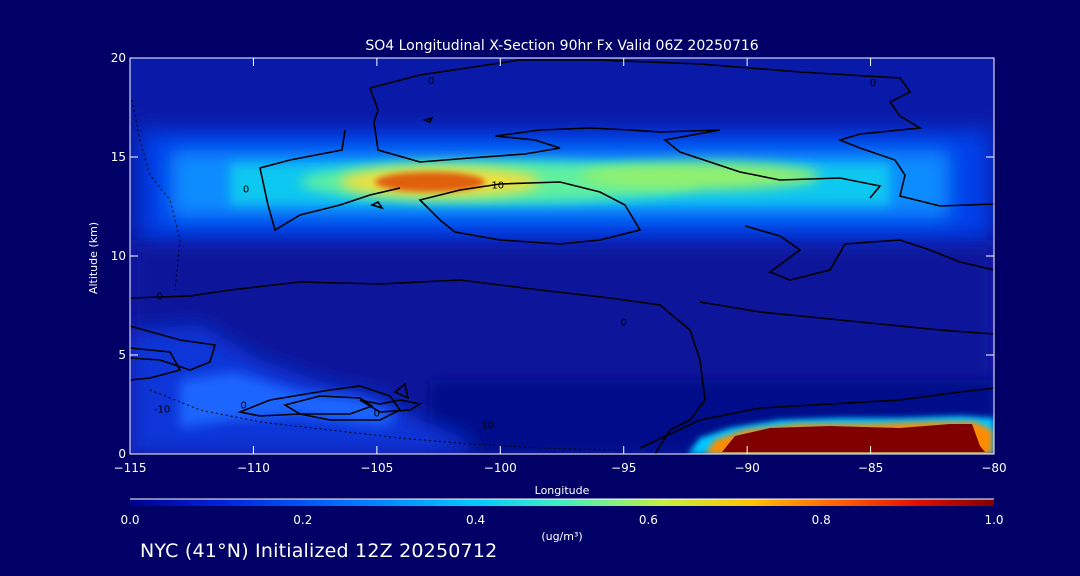 This screenshot has height=576, width=1080. I want to click on x-axis-label: Longitude, so click(562, 490).